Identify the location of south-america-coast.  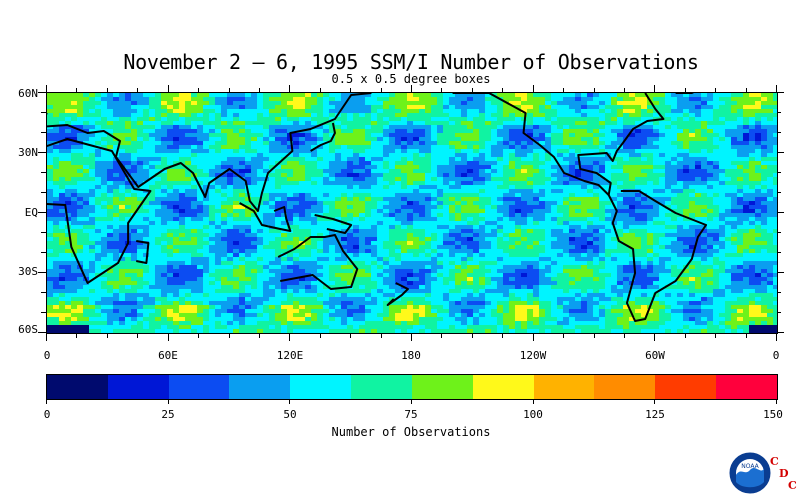
(657, 256).